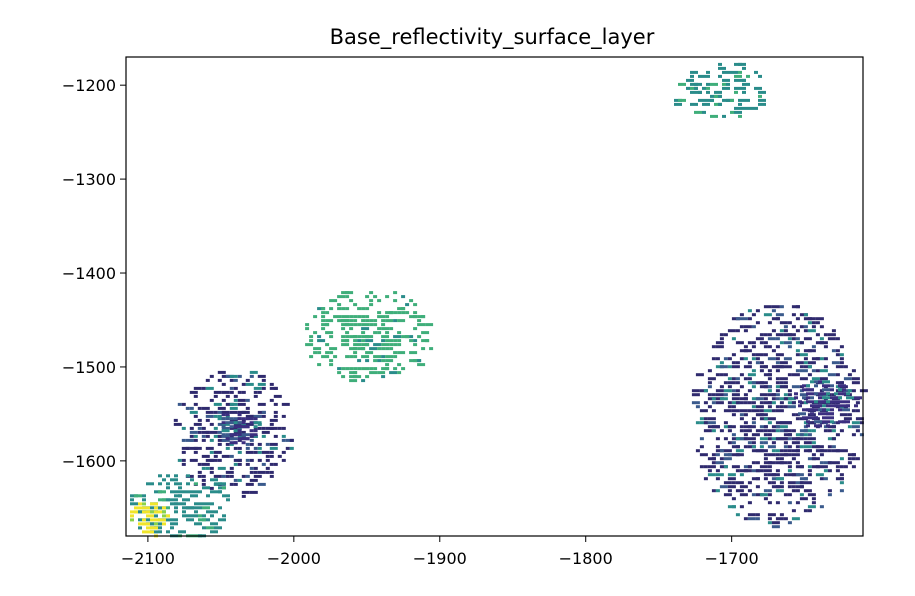 Image resolution: width=915 pixels, height=596 pixels. I want to click on echo-region, so click(150, 520).